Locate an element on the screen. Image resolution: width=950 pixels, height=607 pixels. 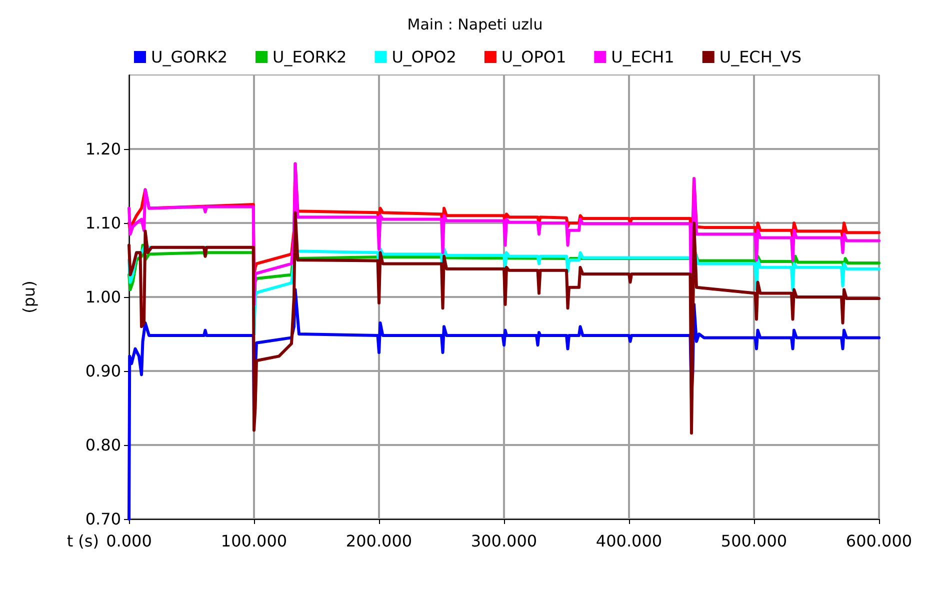
y-tick-label: 0.80 is located at coordinates (103, 445).